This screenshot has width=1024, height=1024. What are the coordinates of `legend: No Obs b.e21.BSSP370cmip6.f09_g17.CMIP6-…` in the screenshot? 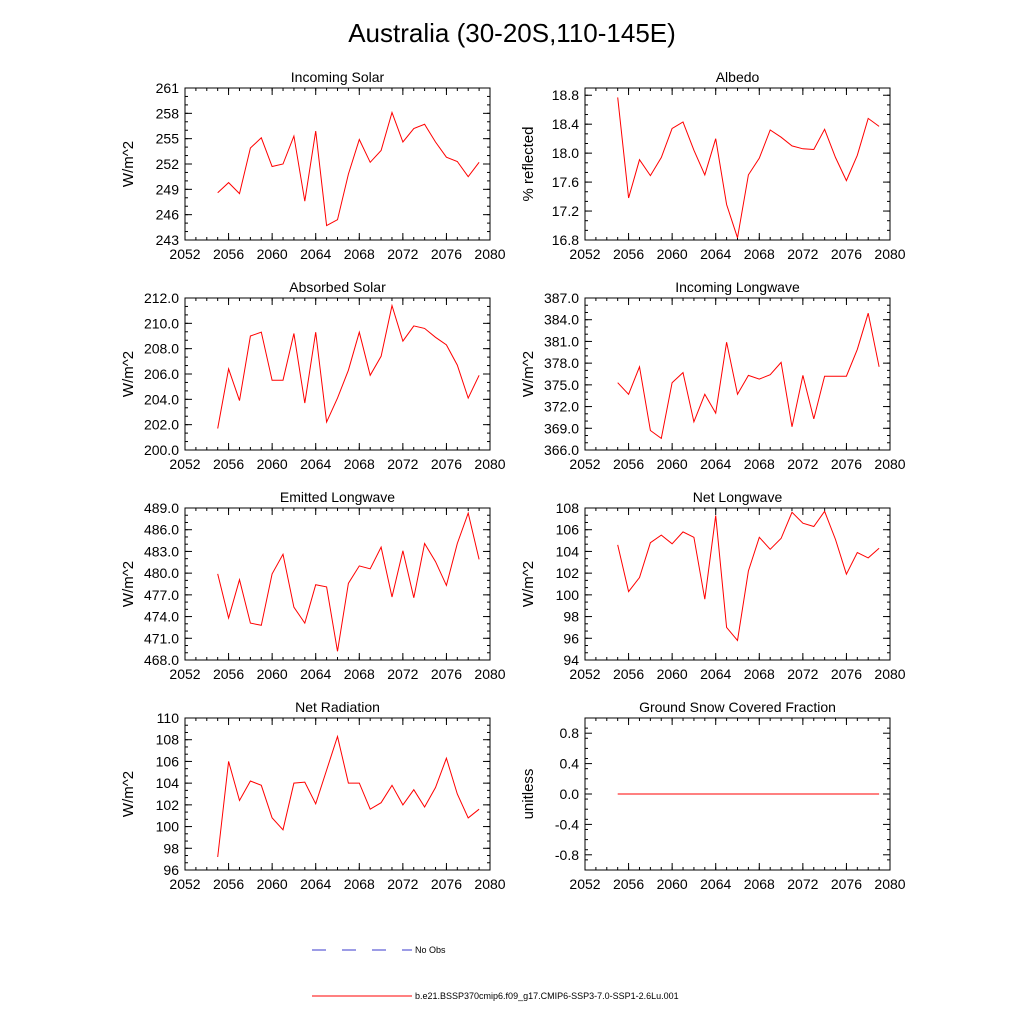 It's located at (495, 973).